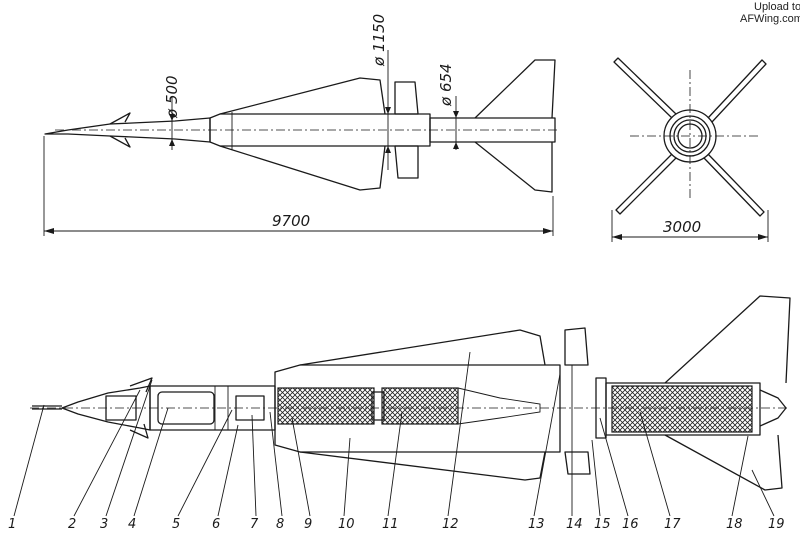  What do you see at coordinates (682, 227) in the screenshot?
I see `dim-span: 3000` at bounding box center [682, 227].